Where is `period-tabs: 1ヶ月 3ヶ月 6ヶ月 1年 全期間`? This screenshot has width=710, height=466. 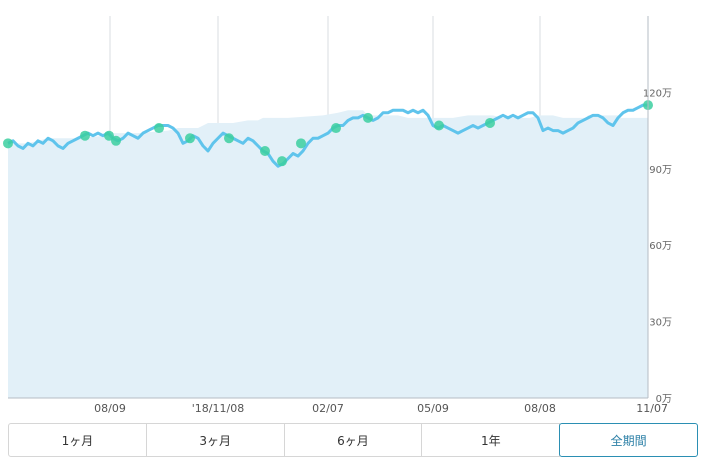
period-tabs: 1ヶ月 3ヶ月 6ヶ月 1年 全期間 is located at coordinates (353, 440).